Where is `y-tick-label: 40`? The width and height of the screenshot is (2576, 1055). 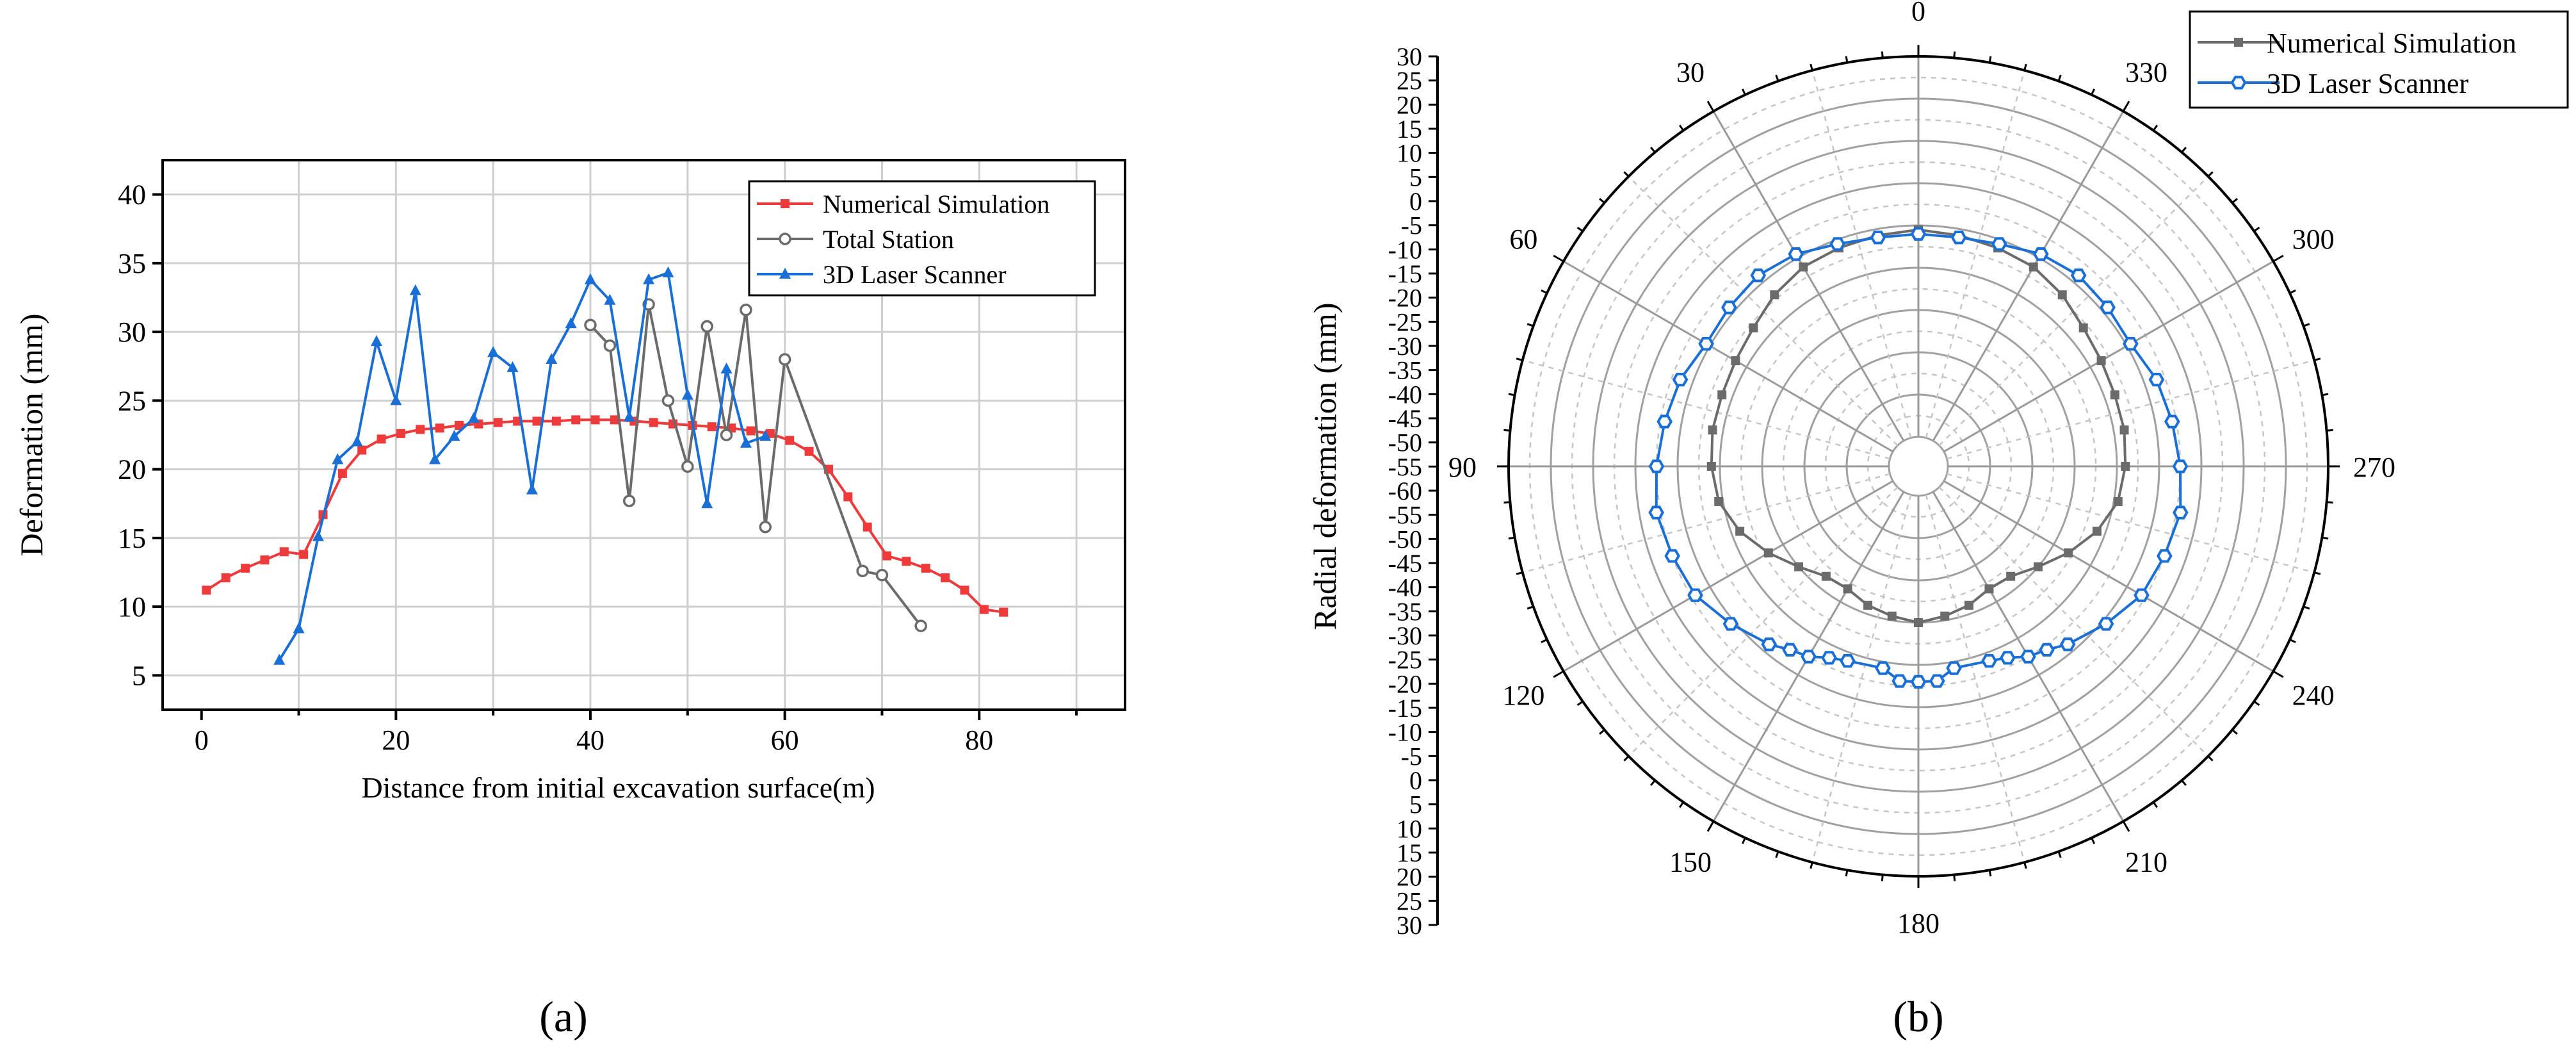 y-tick-label: 40 is located at coordinates (132, 195).